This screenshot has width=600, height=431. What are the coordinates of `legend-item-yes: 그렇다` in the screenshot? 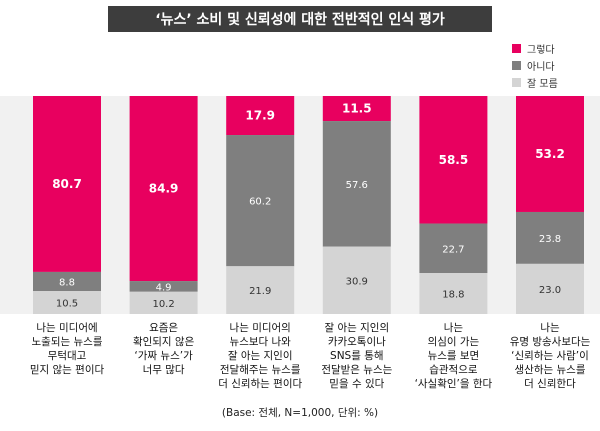 It's located at (535, 48).